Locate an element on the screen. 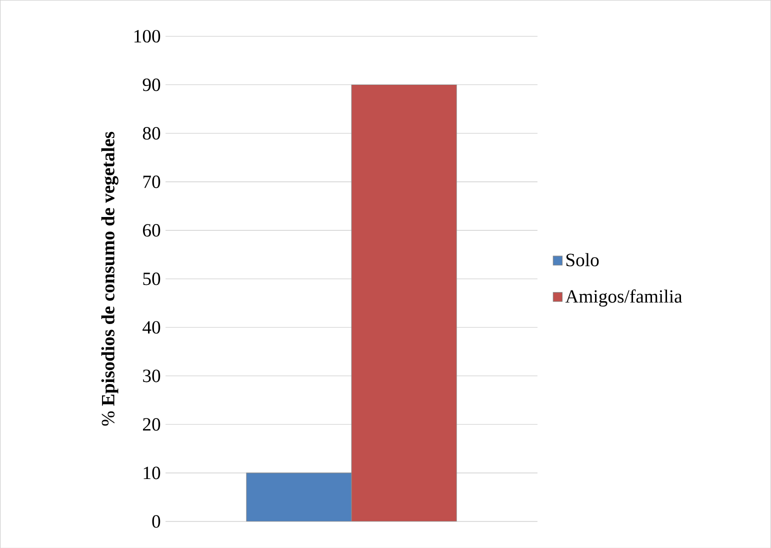 The height and width of the screenshot is (548, 771). y-tick-label: 60 is located at coordinates (151, 230).